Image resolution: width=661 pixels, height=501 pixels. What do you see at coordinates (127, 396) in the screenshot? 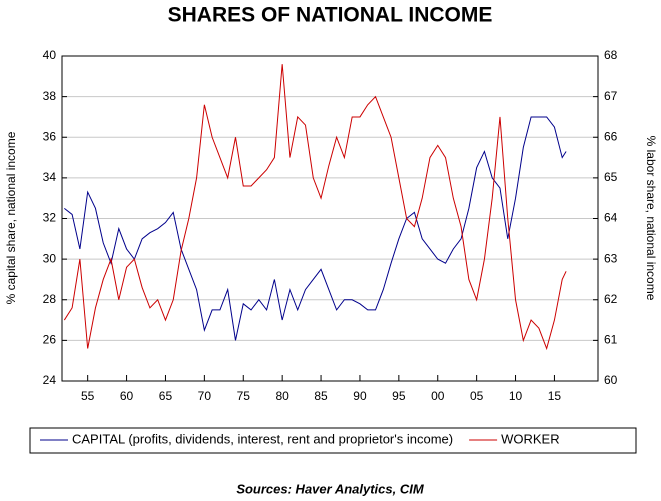
I see `x-tick-label: 60` at bounding box center [127, 396].